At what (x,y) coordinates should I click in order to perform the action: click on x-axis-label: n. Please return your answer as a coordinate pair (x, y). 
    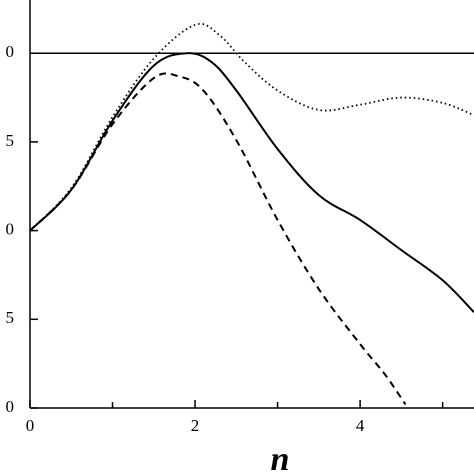
    Looking at the image, I should click on (280, 457).